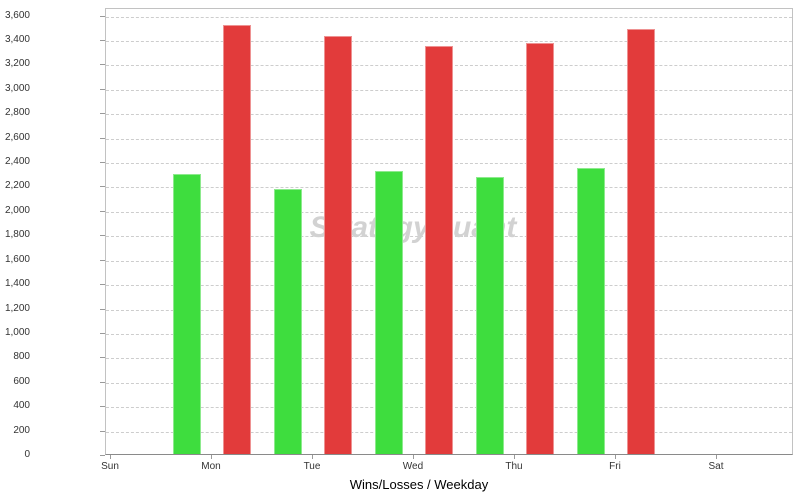  Describe the element at coordinates (540, 248) in the screenshot. I see `bar-losses-thu` at that location.